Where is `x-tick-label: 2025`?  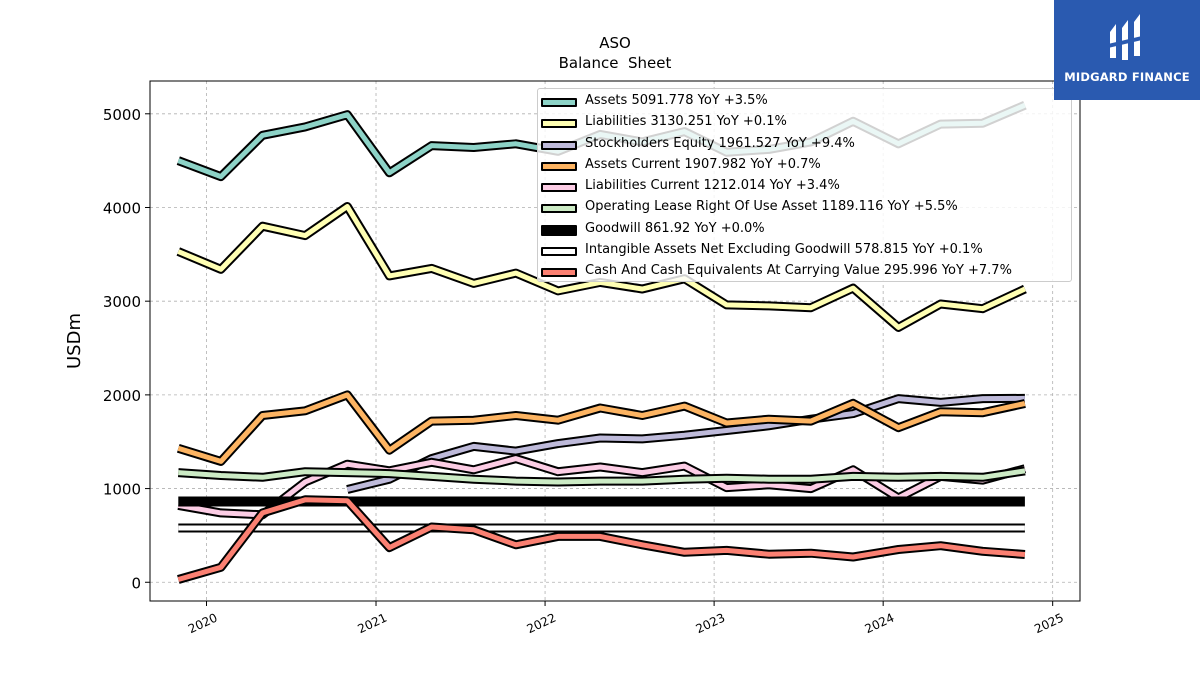
x-tick-label: 2025 is located at coordinates (1049, 624).